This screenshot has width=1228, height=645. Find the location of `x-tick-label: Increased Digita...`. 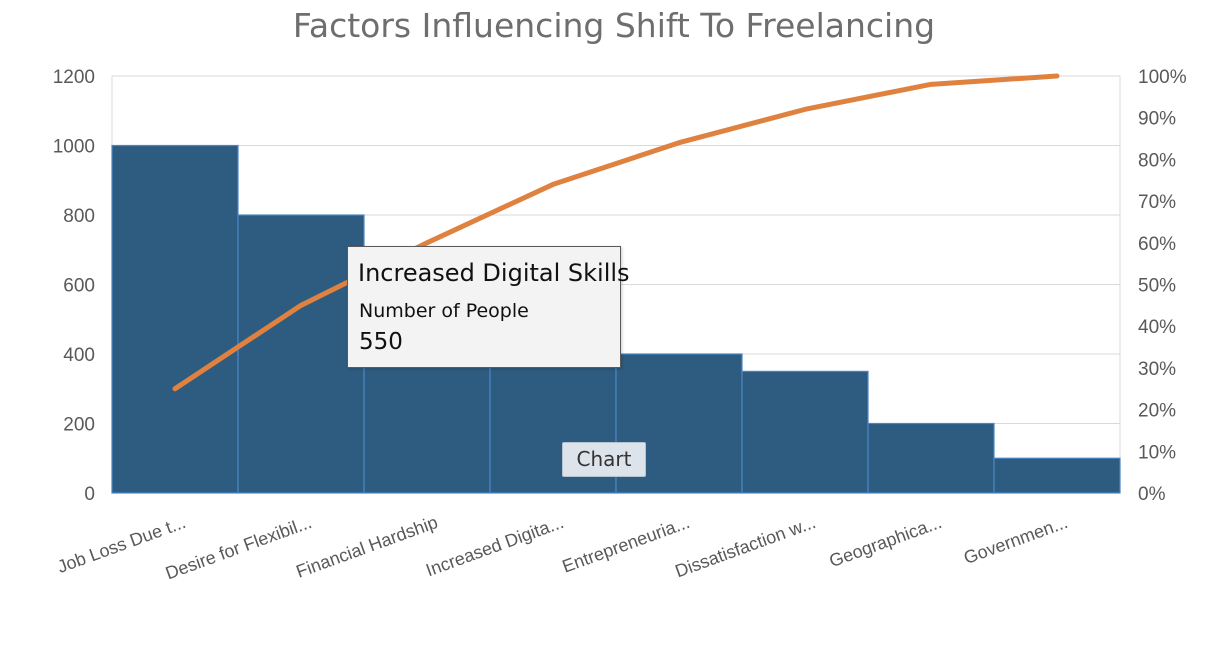

x-tick-label: Increased Digita... is located at coordinates (494, 546).